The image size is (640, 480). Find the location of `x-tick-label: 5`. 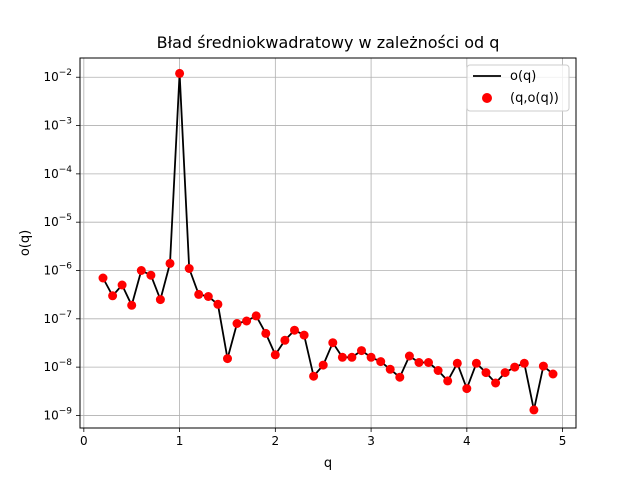

x-tick-label: 5 is located at coordinates (563, 441).